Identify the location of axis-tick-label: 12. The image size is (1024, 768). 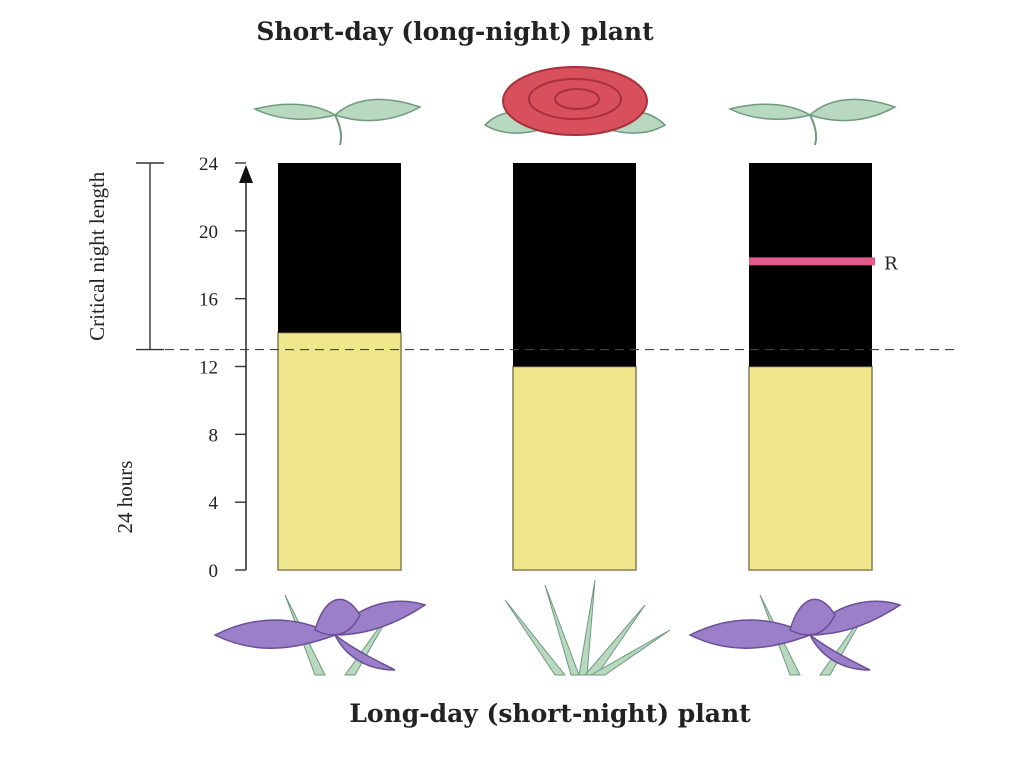
(208, 368).